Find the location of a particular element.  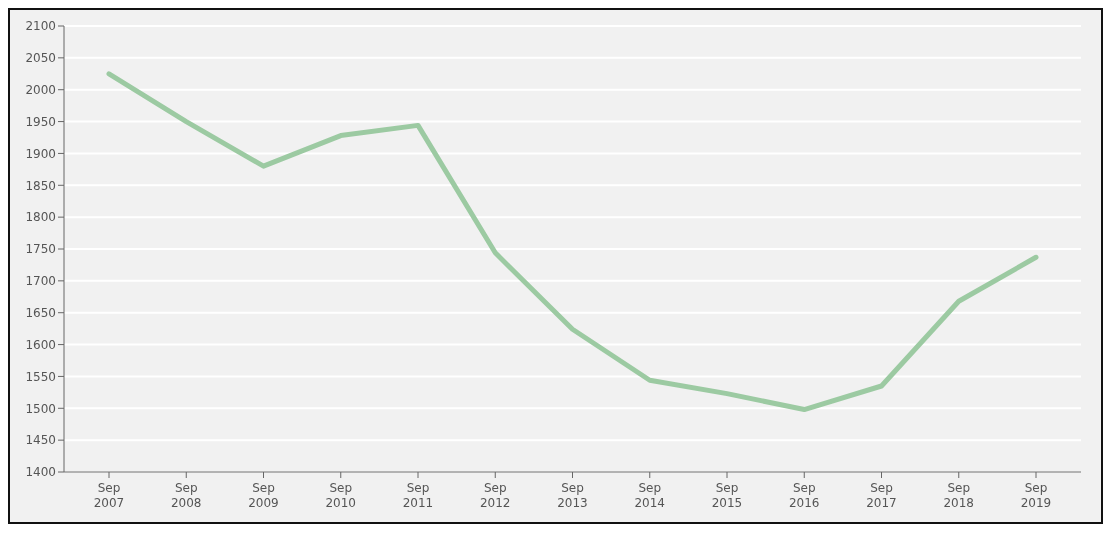

y-tick-label: 2100 is located at coordinates (40, 26).